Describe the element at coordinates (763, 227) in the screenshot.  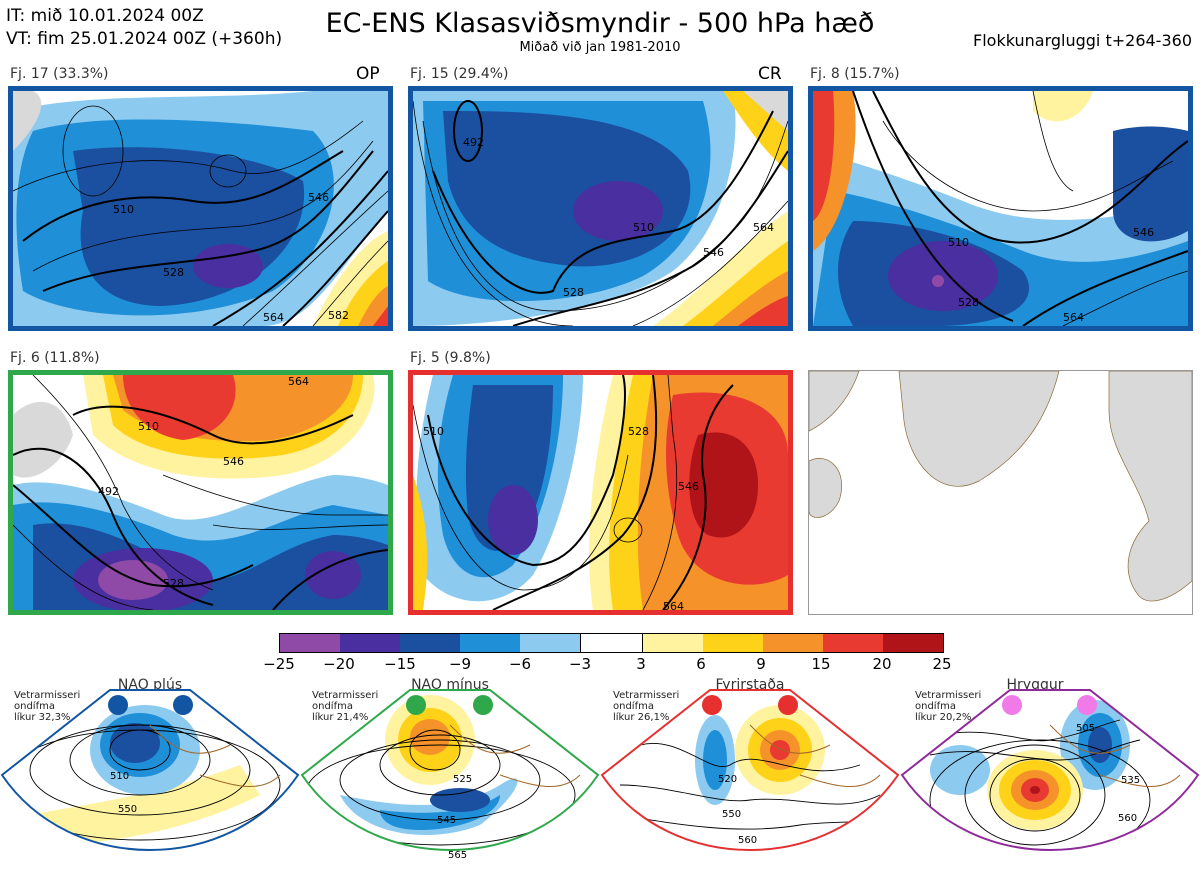
I see `panel-2-contour-5: 564` at that location.